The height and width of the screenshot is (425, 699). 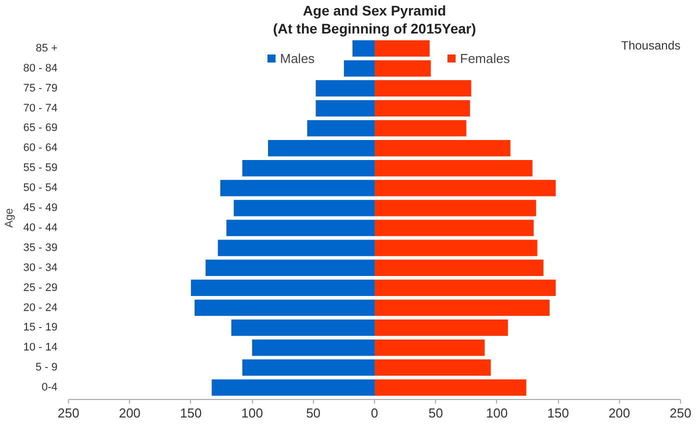 I want to click on chart-title: Age and Sex Pyramid, so click(x=374, y=10).